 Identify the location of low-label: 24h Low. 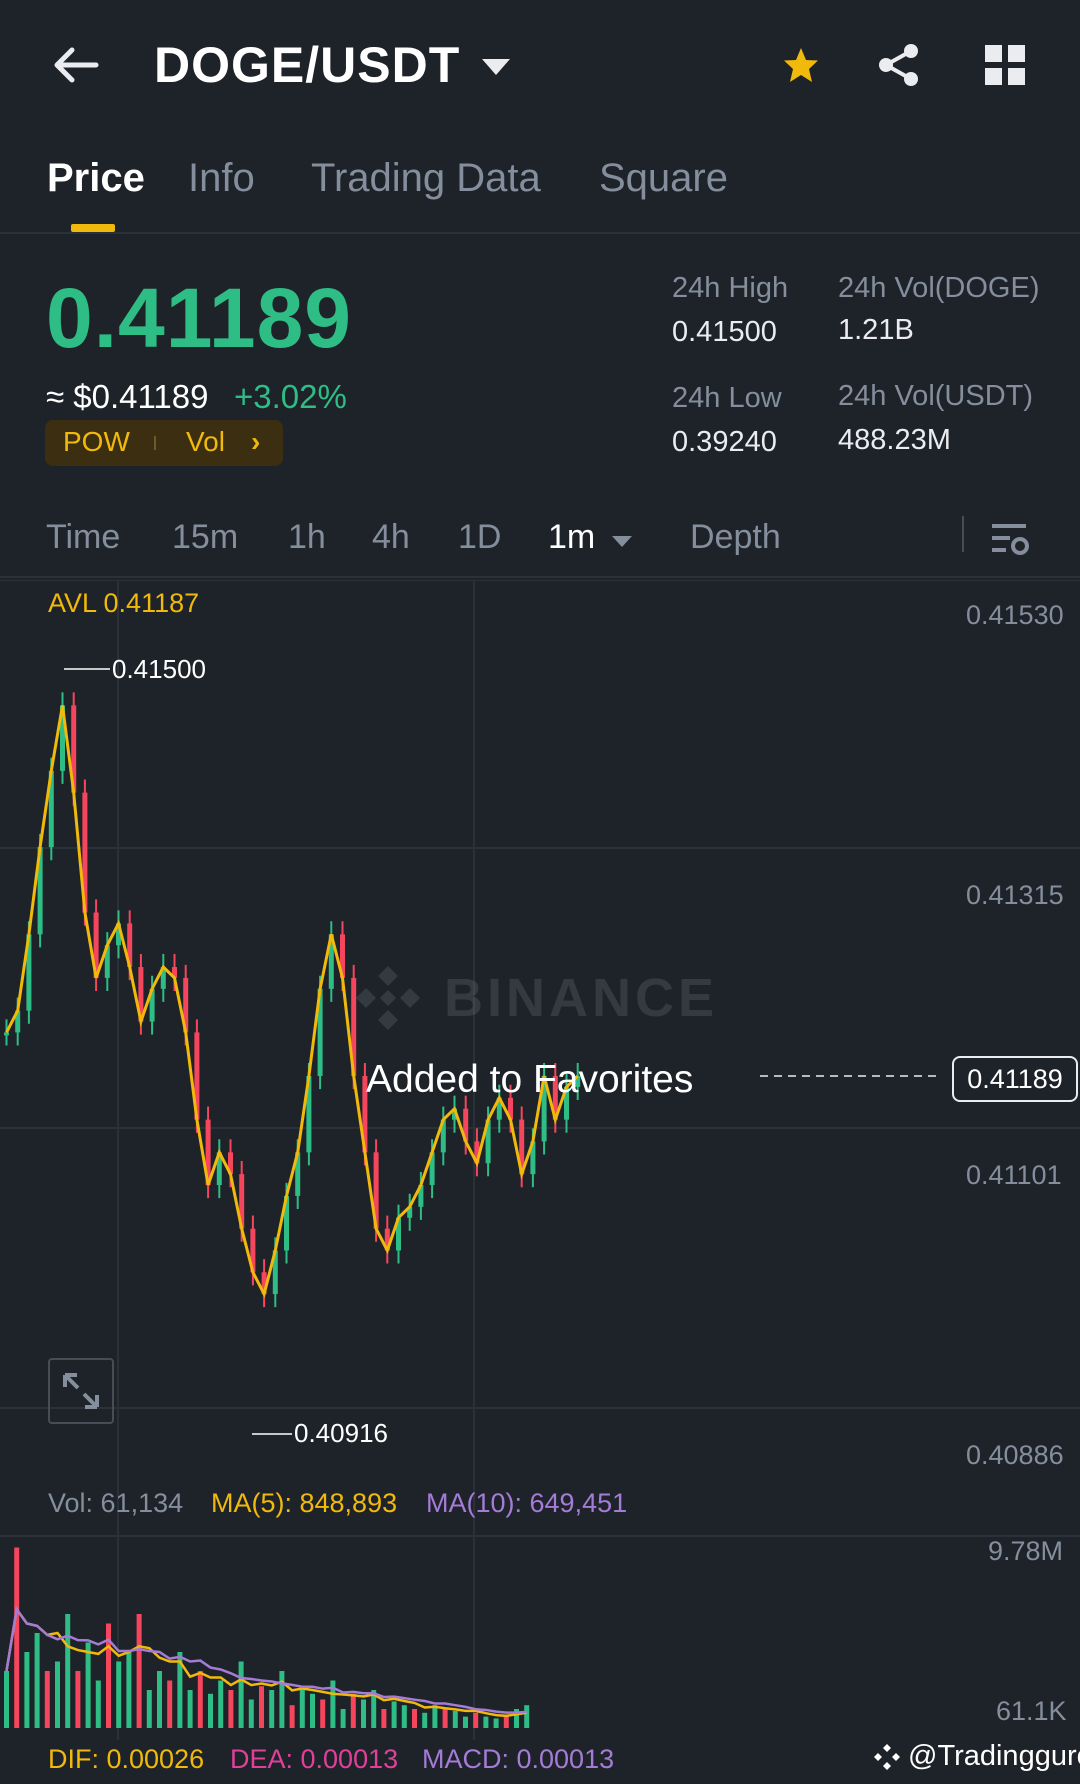
(727, 398).